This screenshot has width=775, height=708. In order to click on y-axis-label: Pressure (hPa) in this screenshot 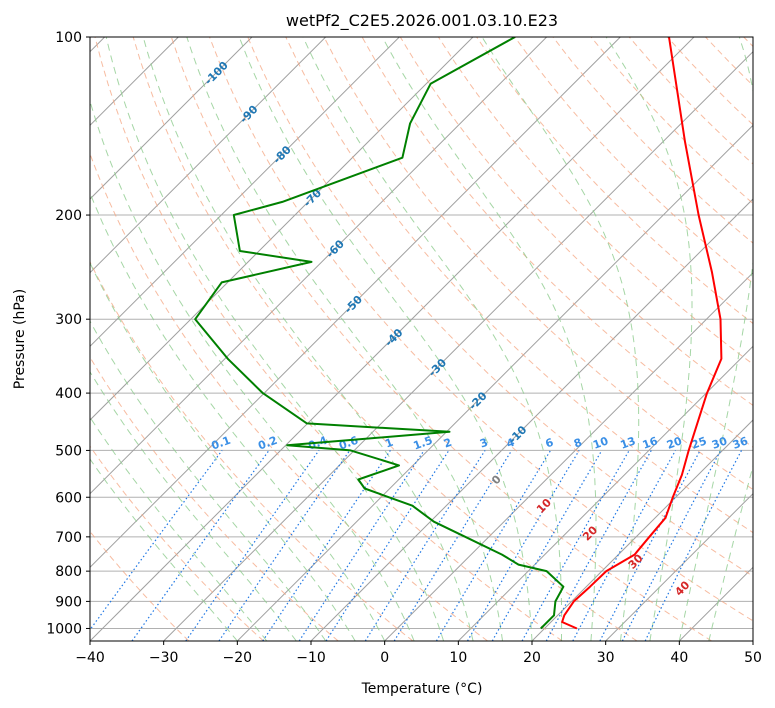, I will do `click(20, 339)`.